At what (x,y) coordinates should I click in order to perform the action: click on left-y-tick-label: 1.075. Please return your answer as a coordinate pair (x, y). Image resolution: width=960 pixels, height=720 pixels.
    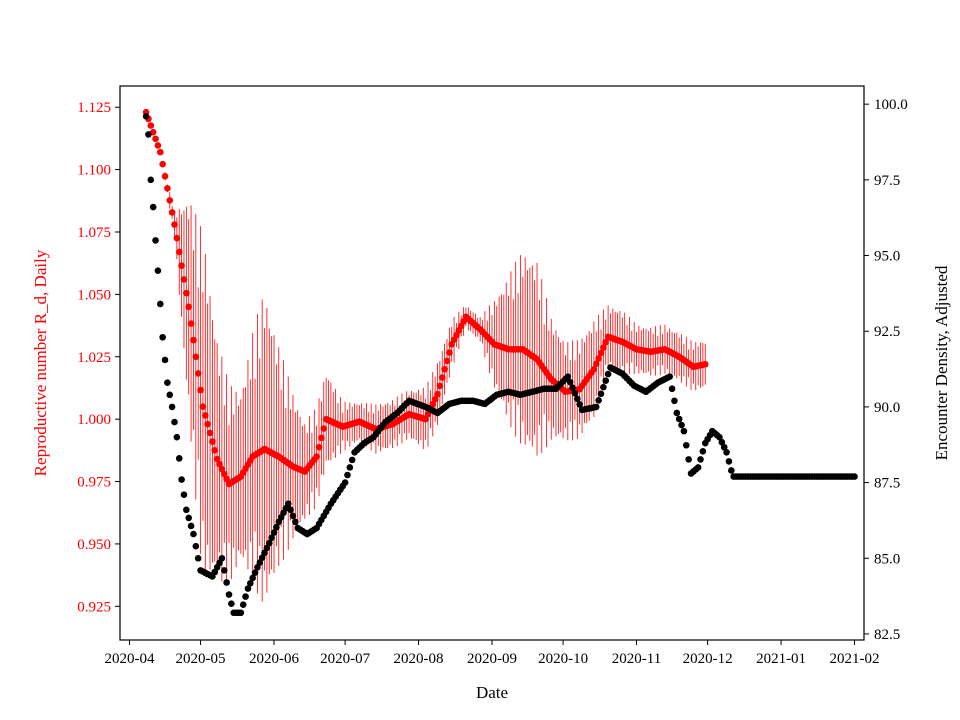
    Looking at the image, I should click on (94, 233).